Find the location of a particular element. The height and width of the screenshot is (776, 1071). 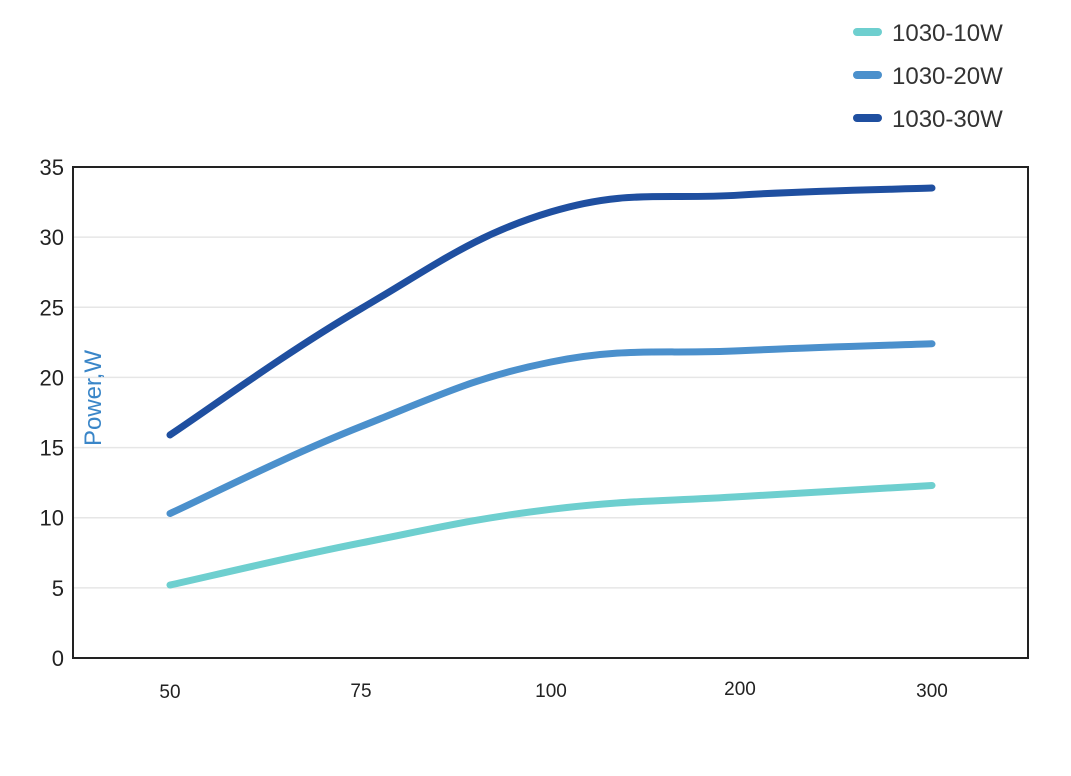

legend-item: 1030-20W is located at coordinates (930, 76).